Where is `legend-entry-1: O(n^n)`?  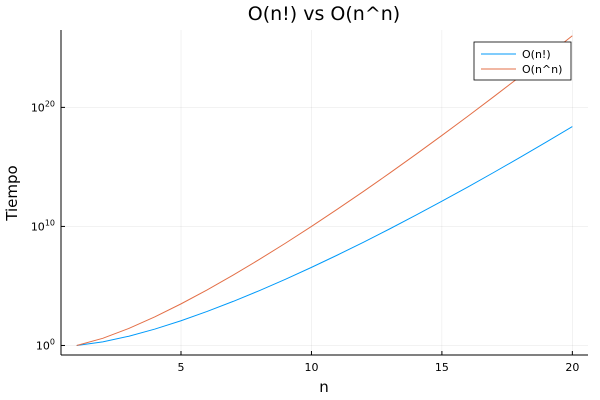
legend-entry-1: O(n^n) is located at coordinates (542, 69).